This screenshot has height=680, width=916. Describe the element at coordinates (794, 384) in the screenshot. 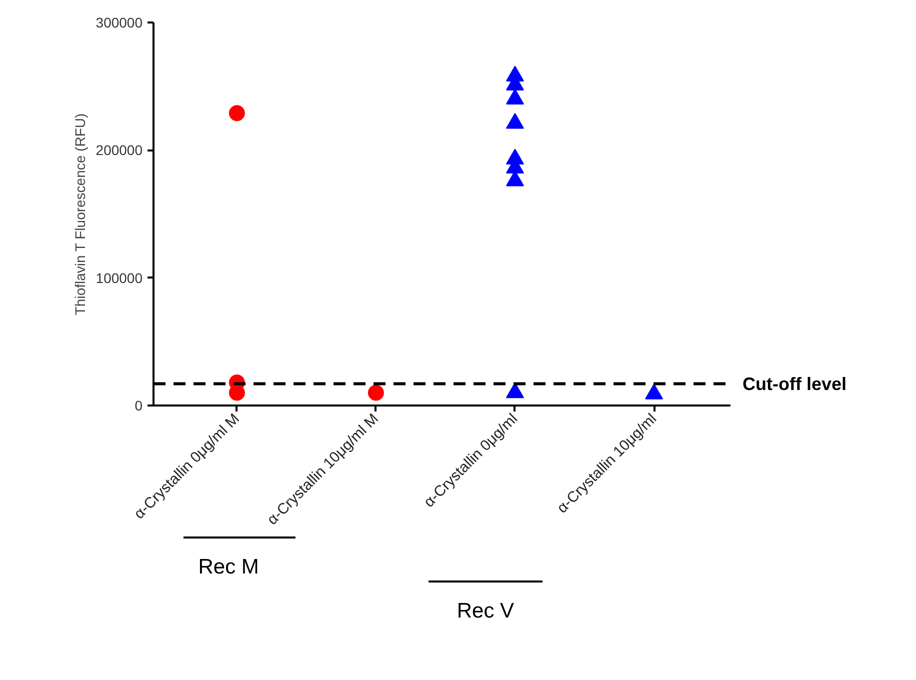

I see `ref-line-label: Cut-off level` at that location.